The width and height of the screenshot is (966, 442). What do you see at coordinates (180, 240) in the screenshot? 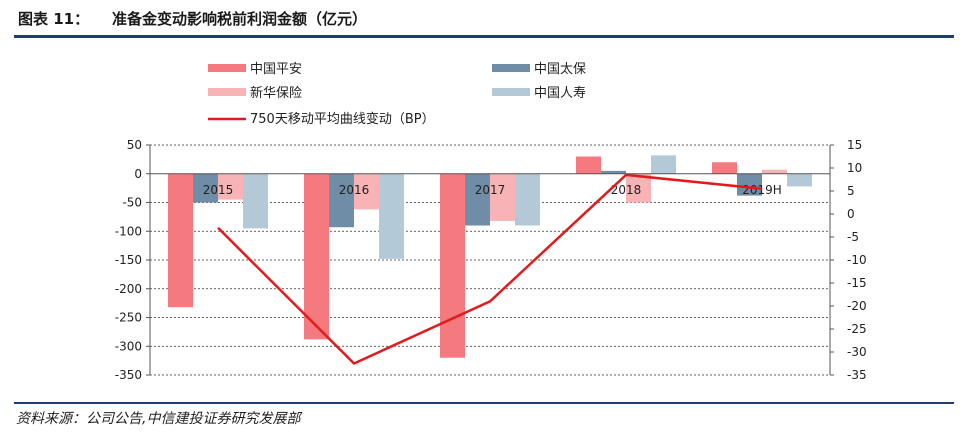
I see `bar-中国平安-2015` at bounding box center [180, 240].